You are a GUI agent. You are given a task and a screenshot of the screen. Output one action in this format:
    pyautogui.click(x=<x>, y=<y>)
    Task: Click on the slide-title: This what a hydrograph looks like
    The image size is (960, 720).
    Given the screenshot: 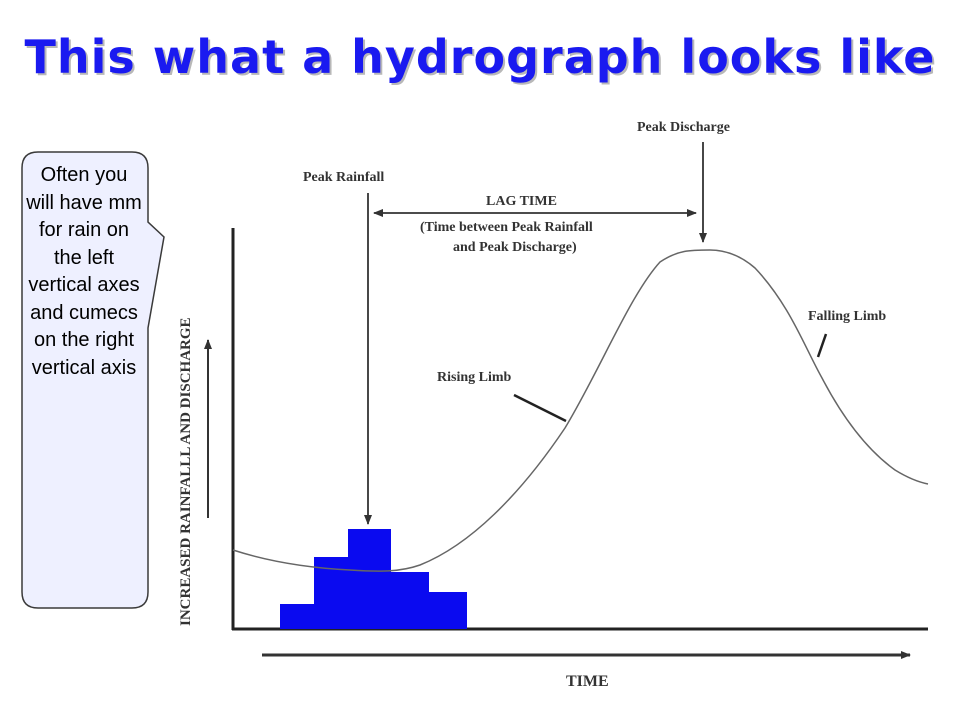 What is the action you would take?
    pyautogui.click(x=480, y=57)
    